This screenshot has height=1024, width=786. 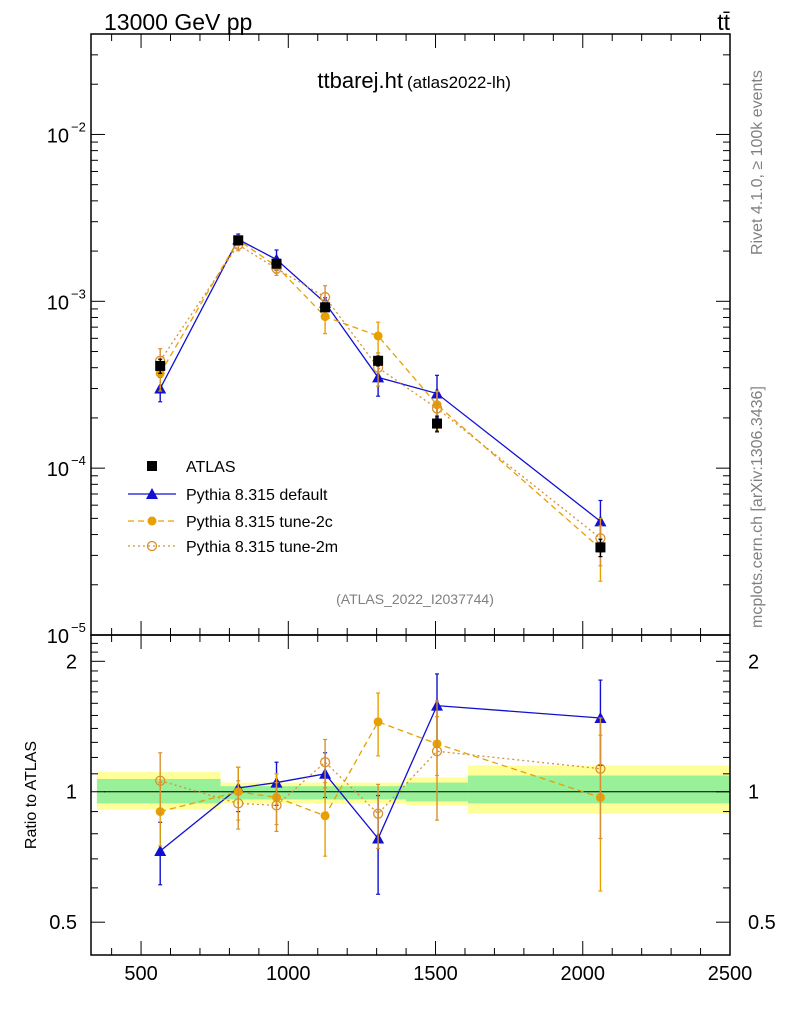 I want to click on ratio-y-tick-label: 2, so click(x=71, y=662).